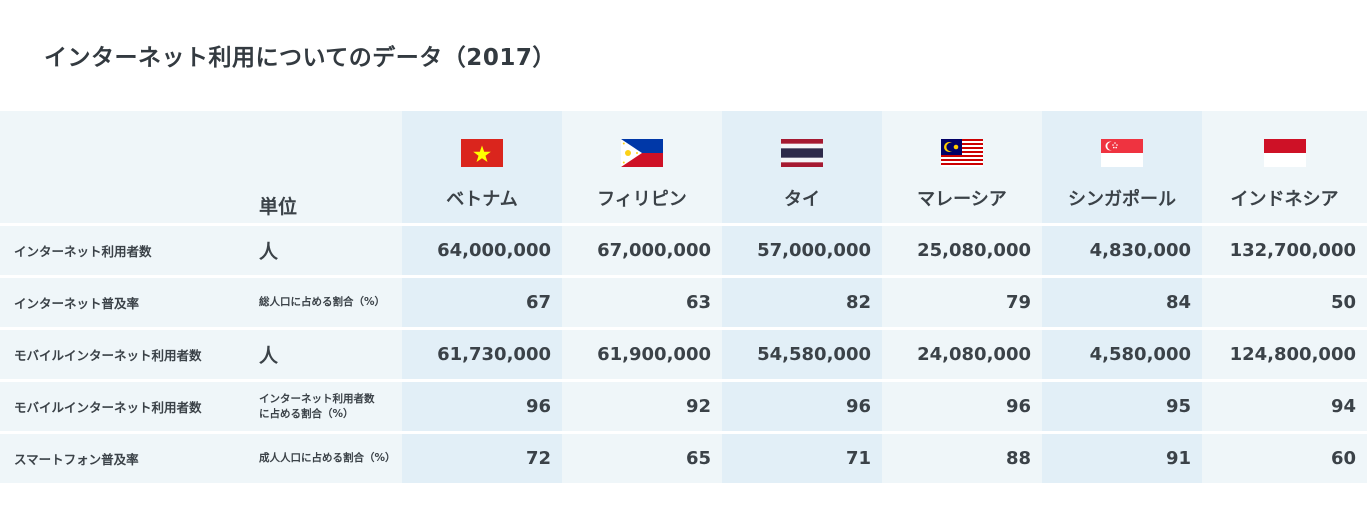 The image size is (1367, 508). Describe the element at coordinates (1284, 252) in the screenshot. I see `value-cell: 132,700,000` at that location.